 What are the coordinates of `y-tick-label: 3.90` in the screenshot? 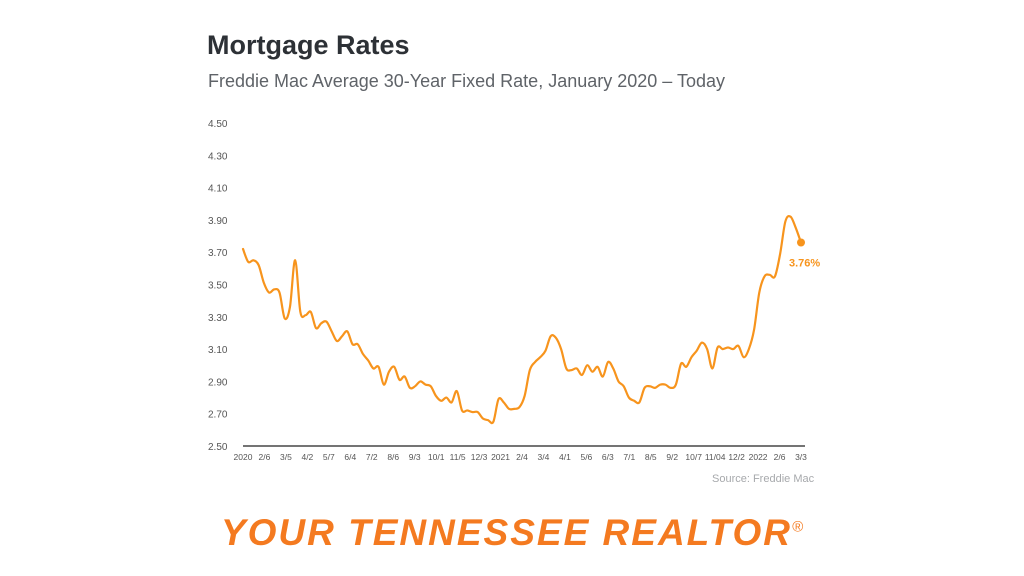 It's located at (218, 221).